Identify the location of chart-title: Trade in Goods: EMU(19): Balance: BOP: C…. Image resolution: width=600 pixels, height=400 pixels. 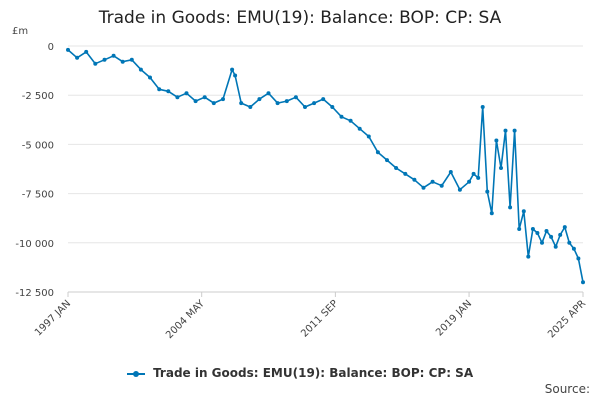
(300, 18).